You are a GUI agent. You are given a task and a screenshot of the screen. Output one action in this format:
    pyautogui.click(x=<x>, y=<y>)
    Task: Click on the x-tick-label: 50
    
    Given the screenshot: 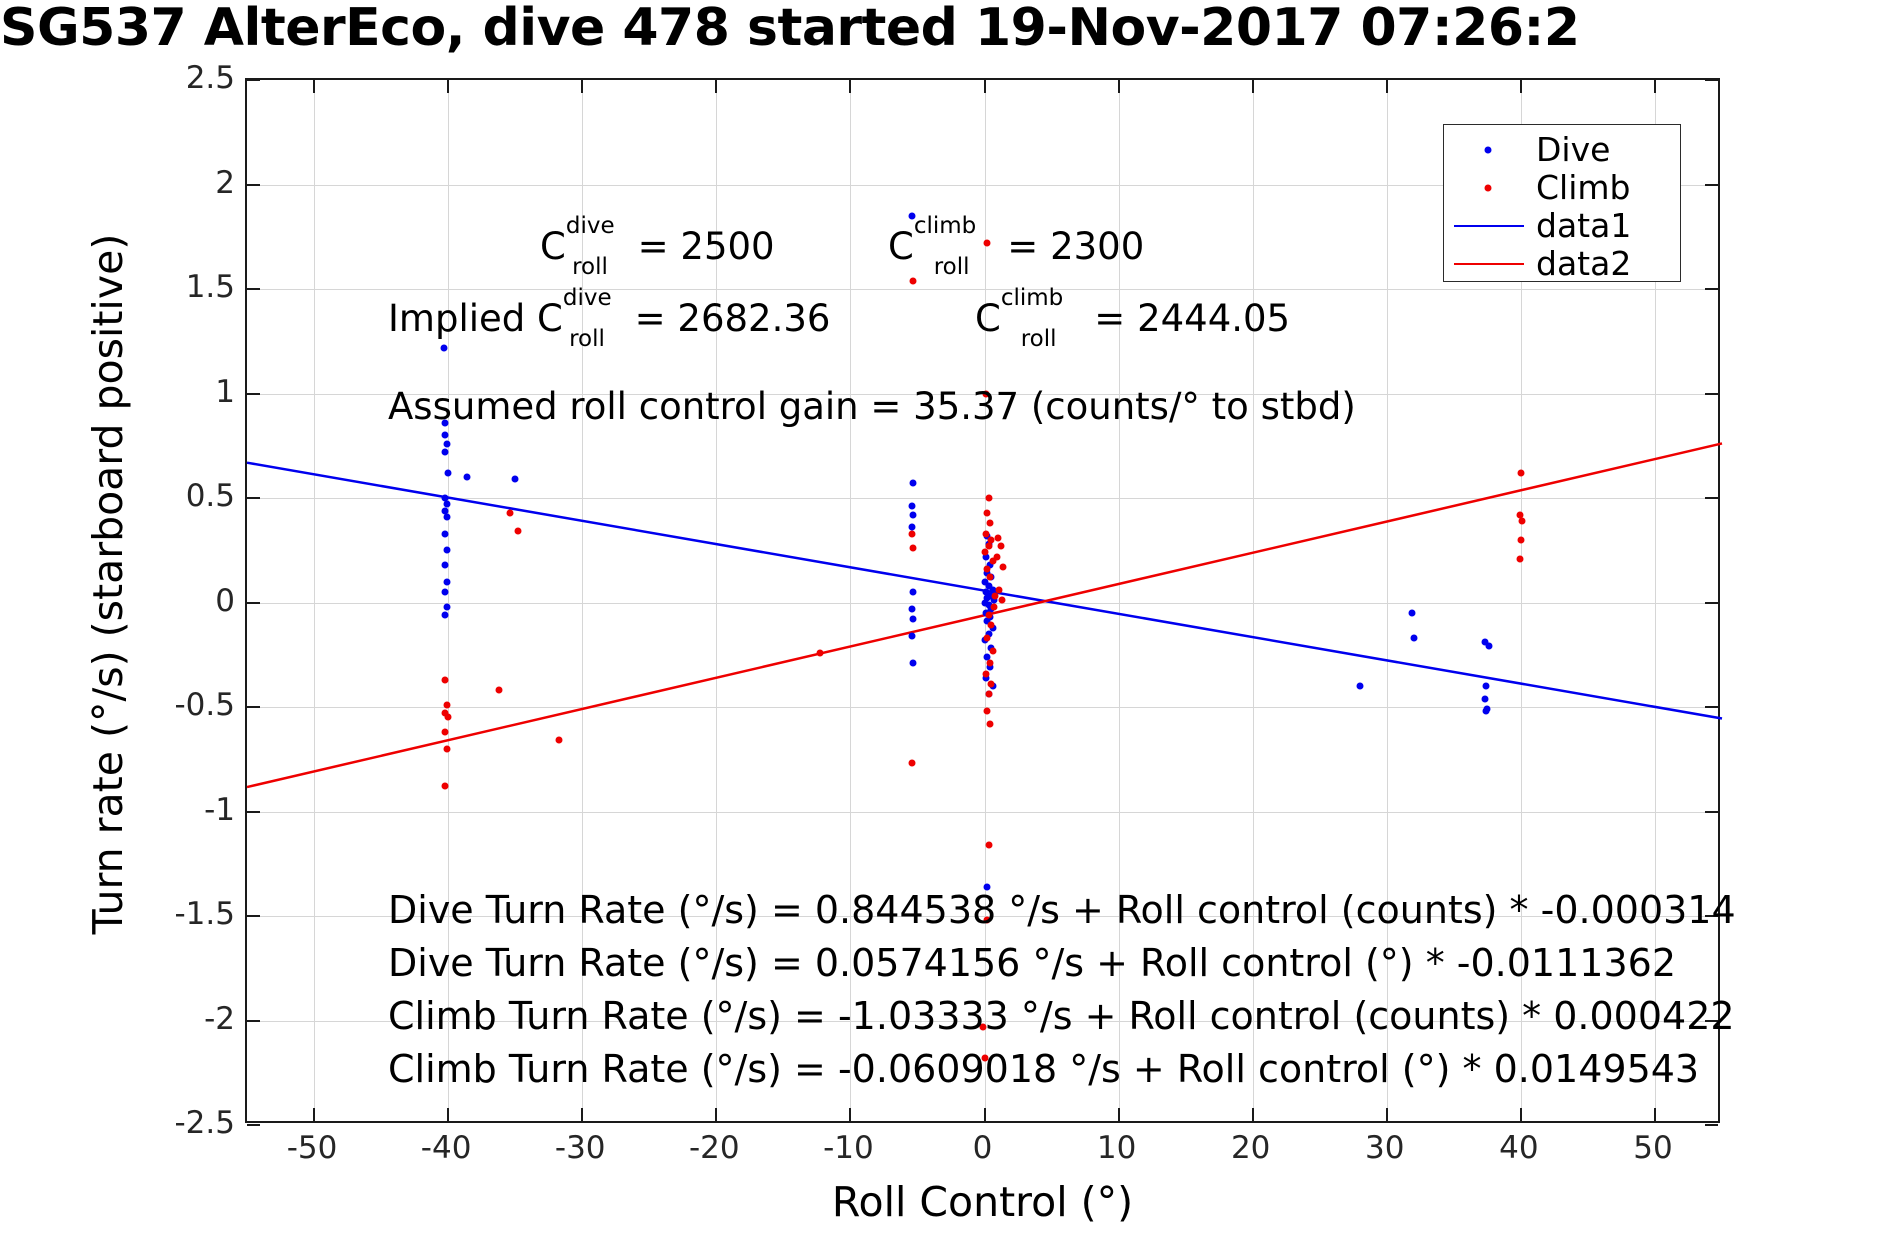 What is the action you would take?
    pyautogui.click(x=1653, y=1148)
    